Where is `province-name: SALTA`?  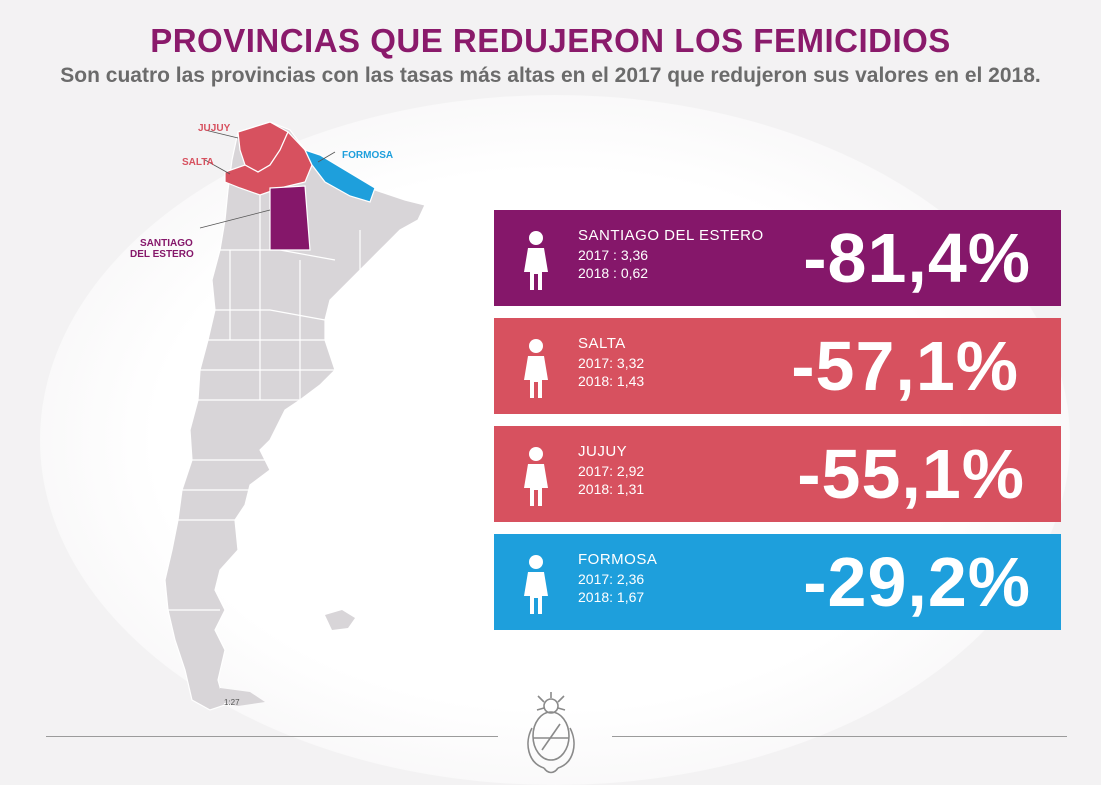
province-name: SALTA is located at coordinates (602, 343).